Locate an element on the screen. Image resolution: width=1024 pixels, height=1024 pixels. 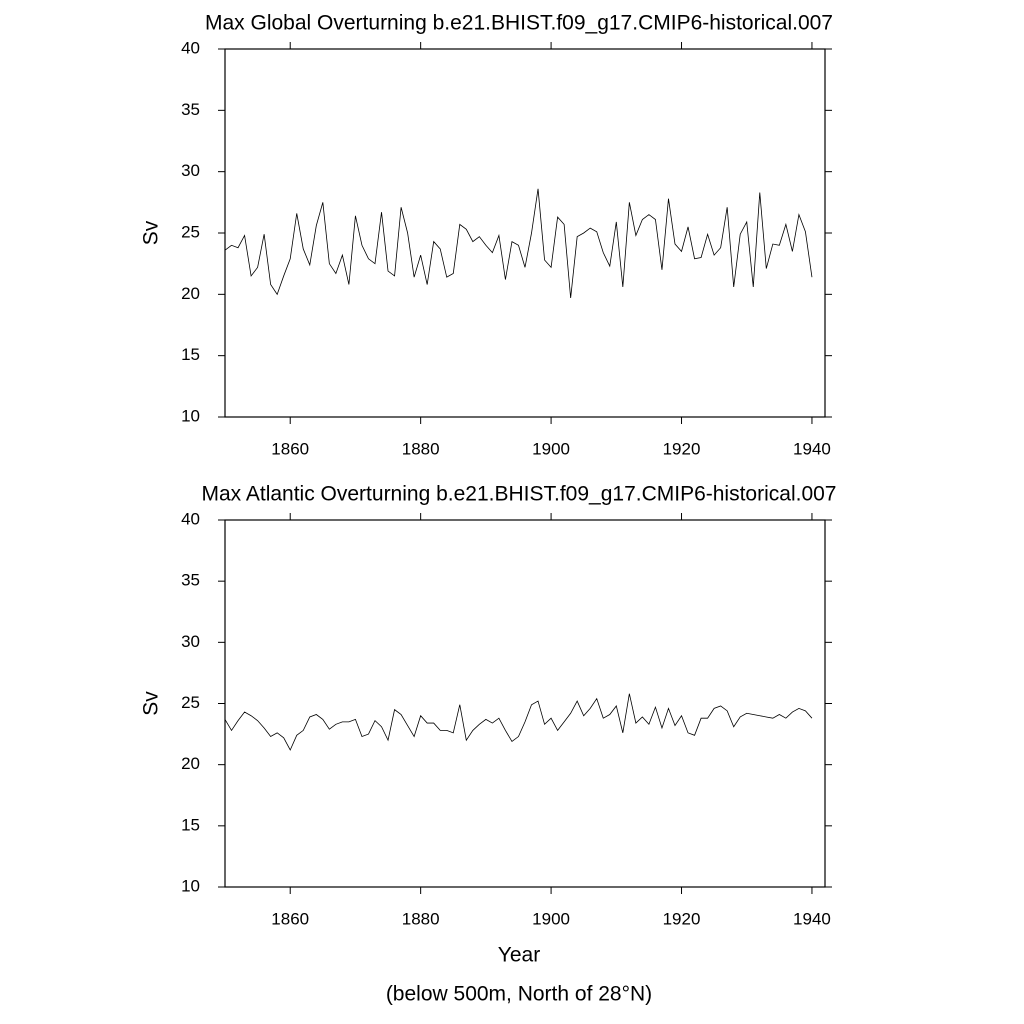
x-axis-title: Year is located at coordinates (519, 955).